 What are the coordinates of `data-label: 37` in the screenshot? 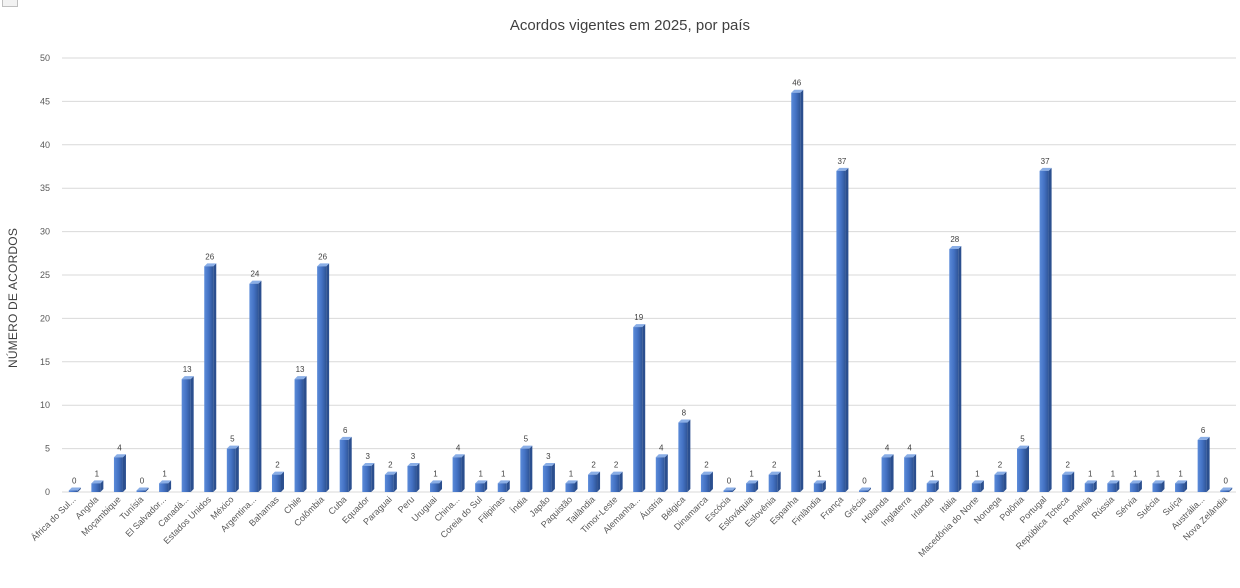 It's located at (841, 161).